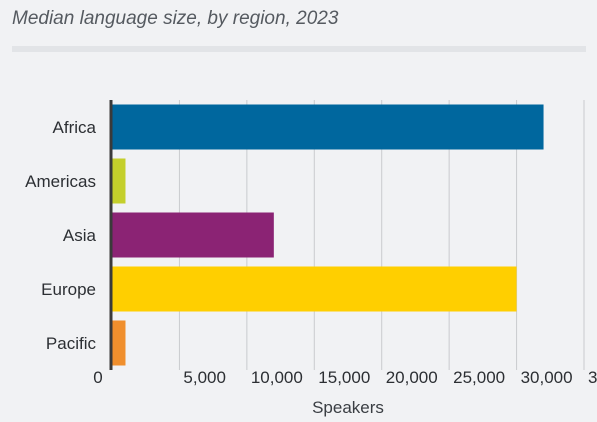 This screenshot has height=422, width=597. I want to click on x-tick-label-6: 30,000, so click(547, 377).